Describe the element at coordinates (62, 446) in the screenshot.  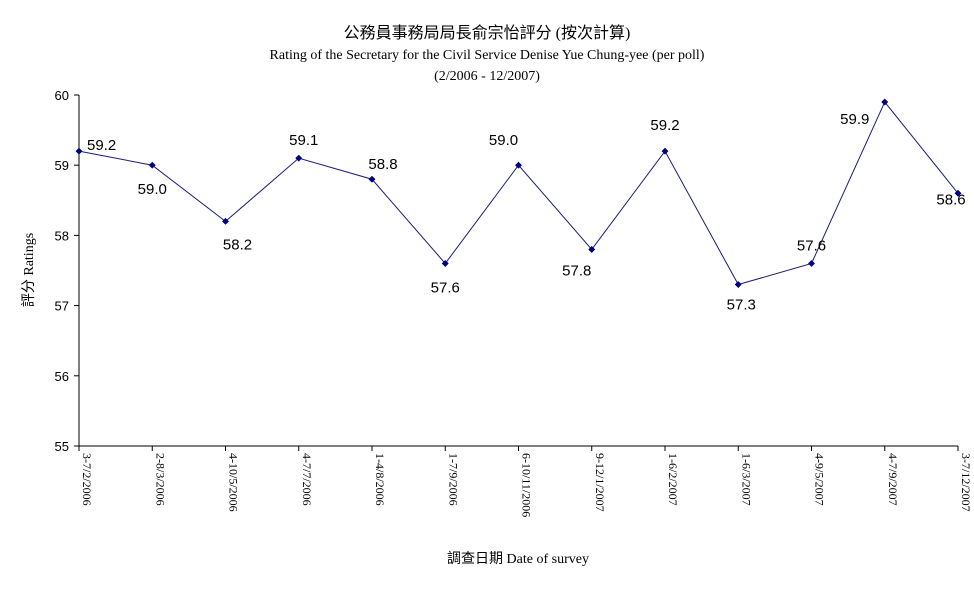
I see `y-tick-label: 55` at that location.